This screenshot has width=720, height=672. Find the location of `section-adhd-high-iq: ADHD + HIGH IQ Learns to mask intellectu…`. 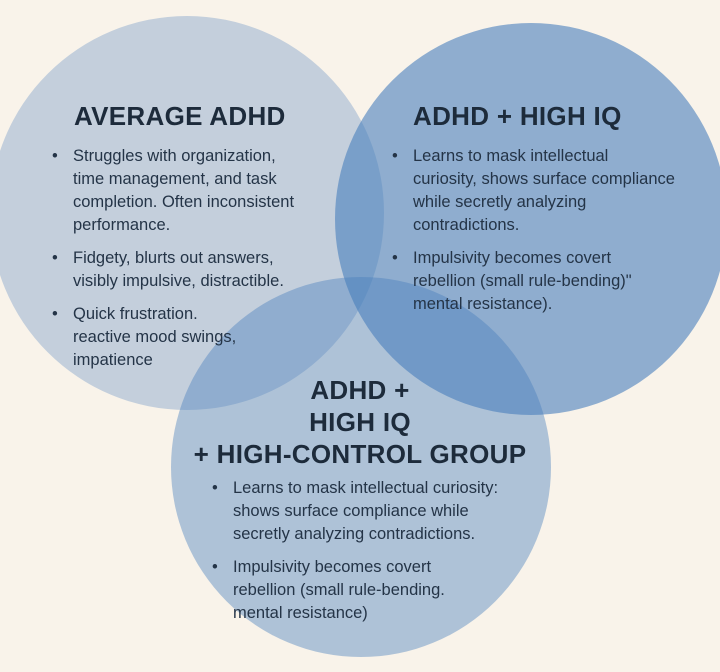

section-adhd-high-iq: ADHD + HIGH IQ Learns to mask intellectu… is located at coordinates (548, 213).